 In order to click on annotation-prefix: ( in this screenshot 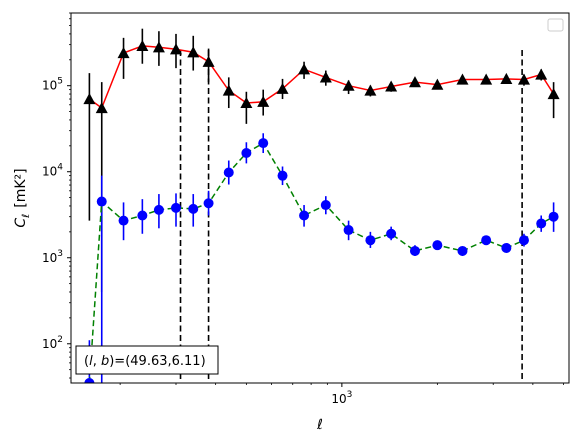, I will do `click(86, 361)`.